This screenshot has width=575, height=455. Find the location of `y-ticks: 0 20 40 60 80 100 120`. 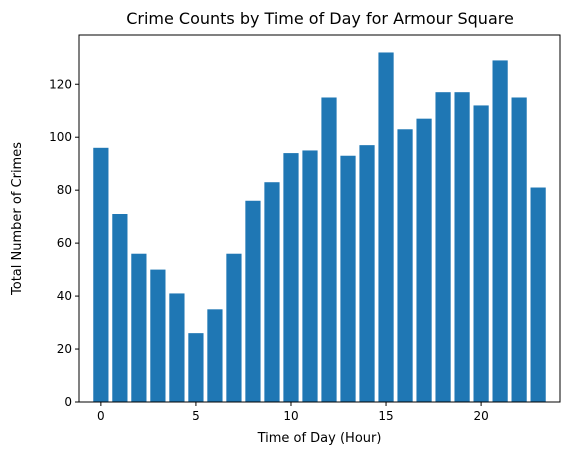

y-ticks: 0 20 40 60 80 100 120 is located at coordinates (64, 243).